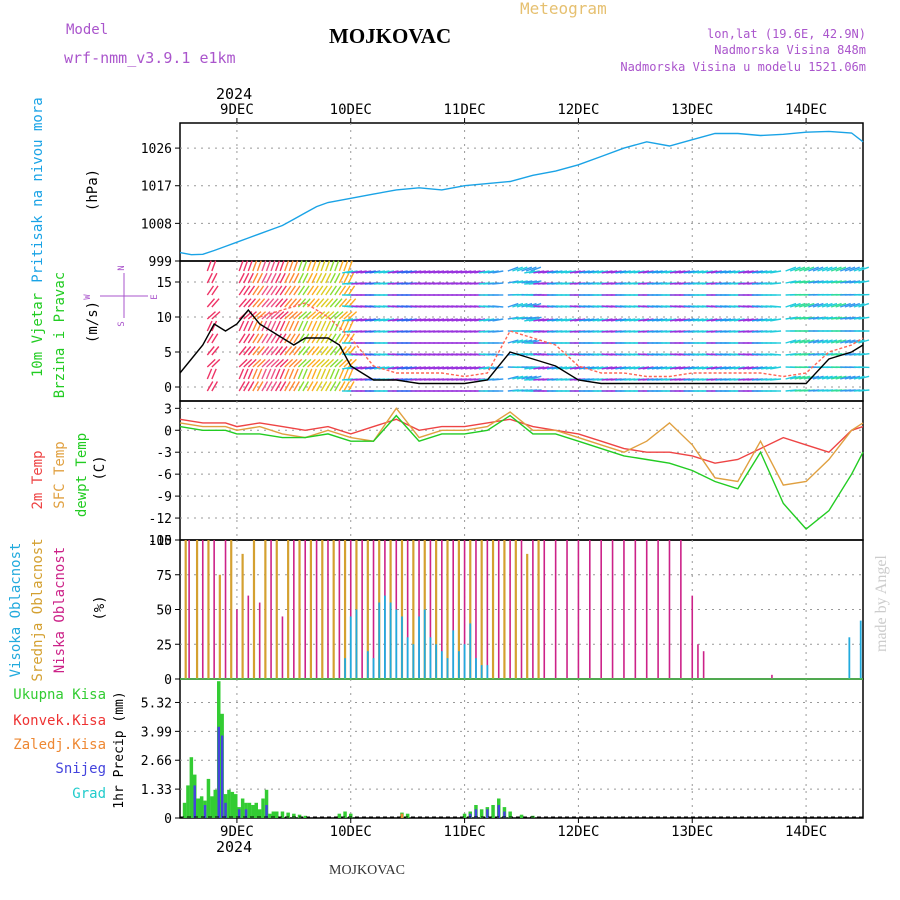 This screenshot has height=900, width=900. Describe the element at coordinates (89, 794) in the screenshot. I see `precip-ylabel-grad: Grad` at that location.